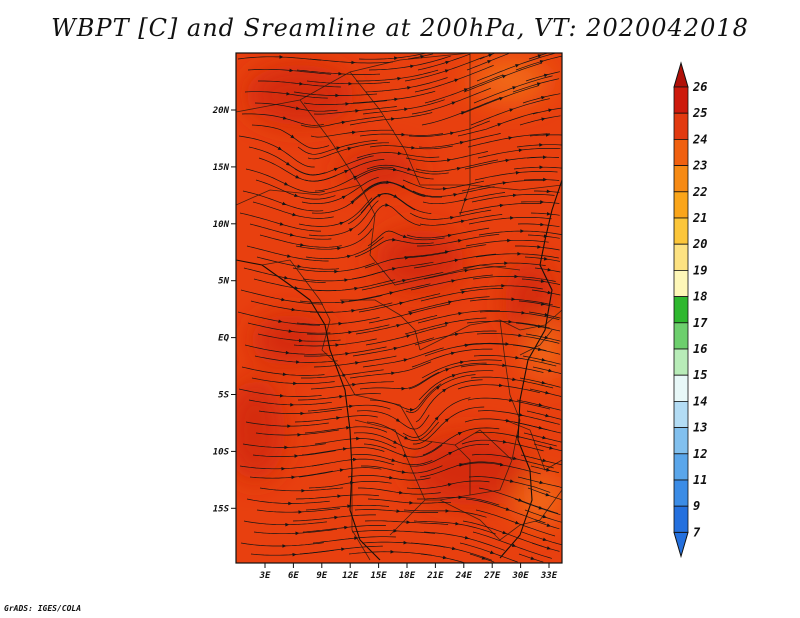  Describe the element at coordinates (549, 576) in the screenshot. I see `lon-label: 33E` at that location.